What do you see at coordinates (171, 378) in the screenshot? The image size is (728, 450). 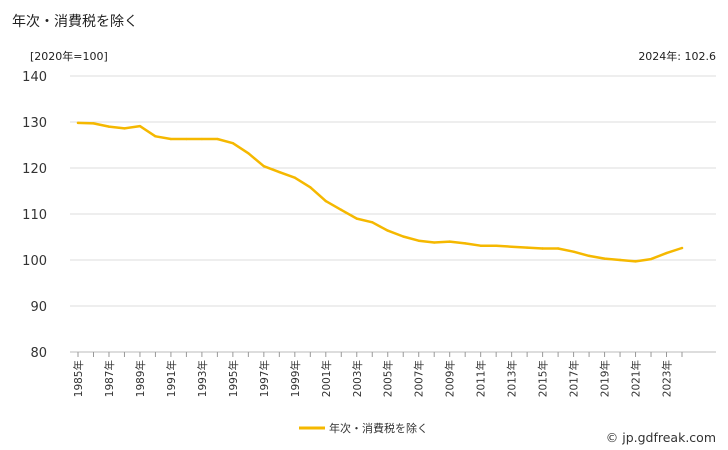 I see `x-tick-label-1991: 1991年` at bounding box center [171, 378].